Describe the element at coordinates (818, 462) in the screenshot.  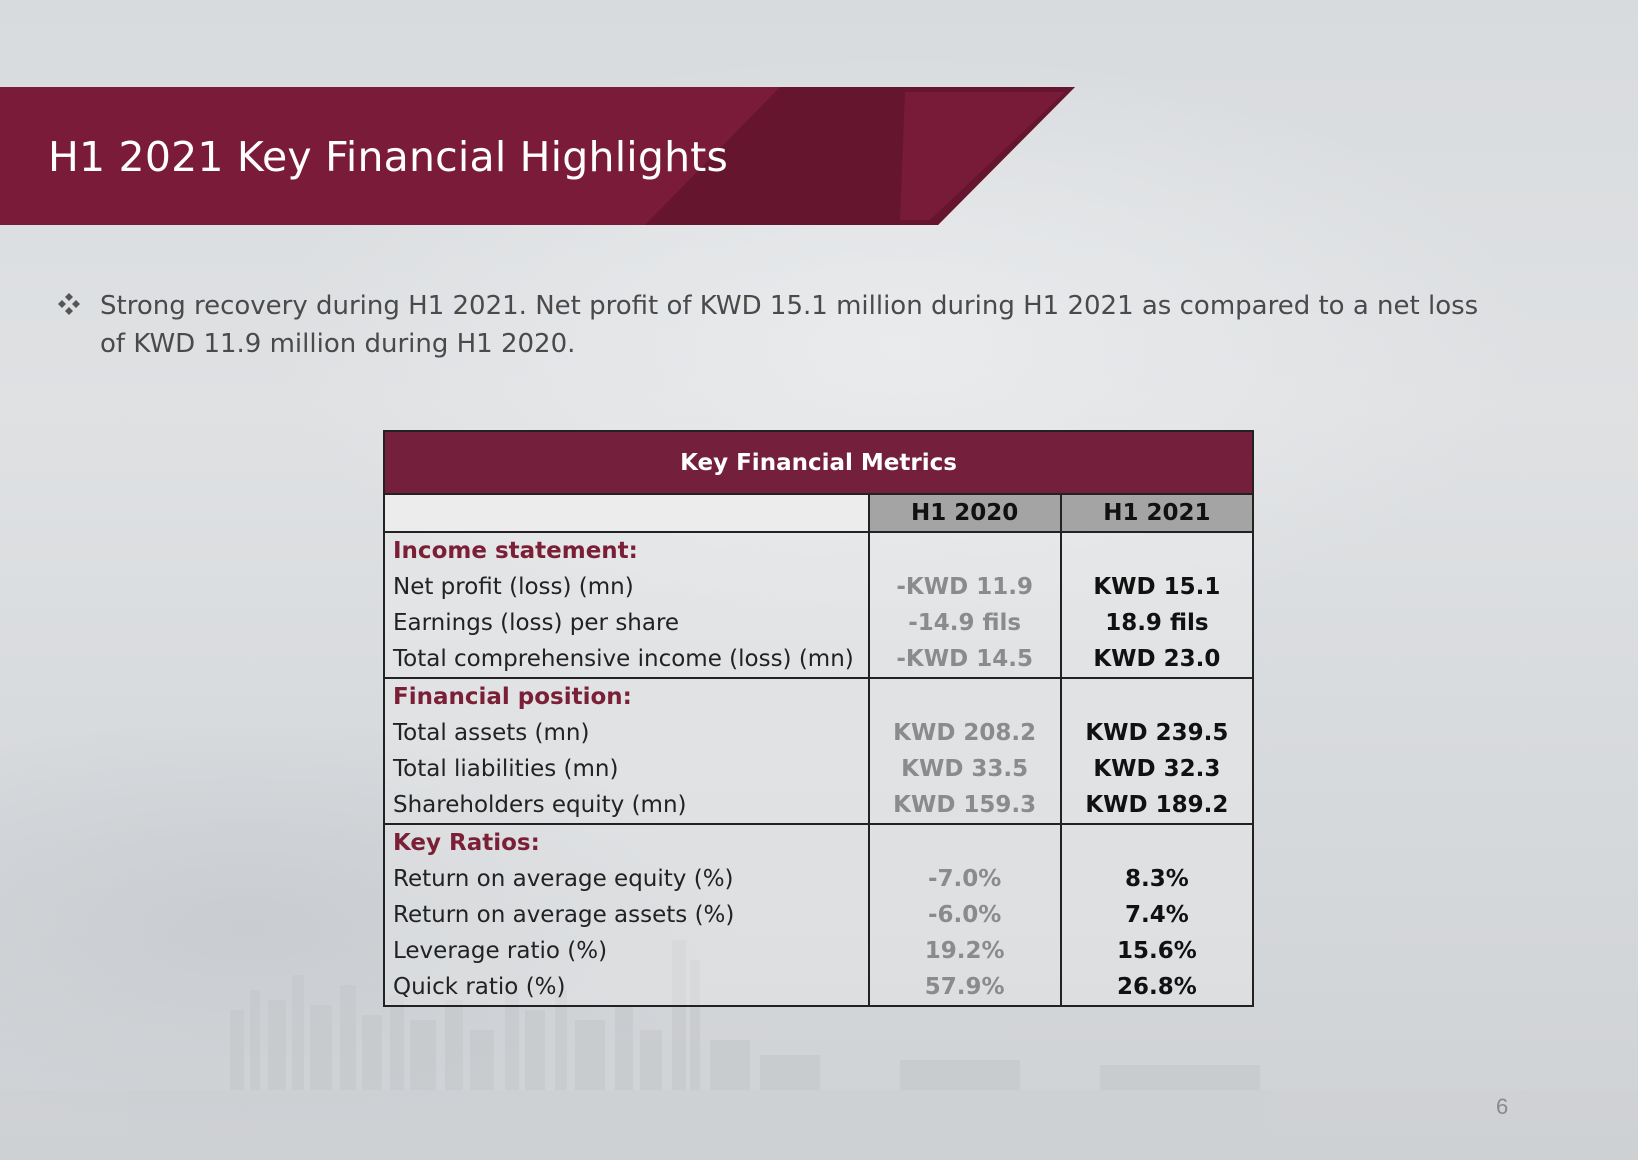
I see `table-caption: Key Financial Metrics` at that location.